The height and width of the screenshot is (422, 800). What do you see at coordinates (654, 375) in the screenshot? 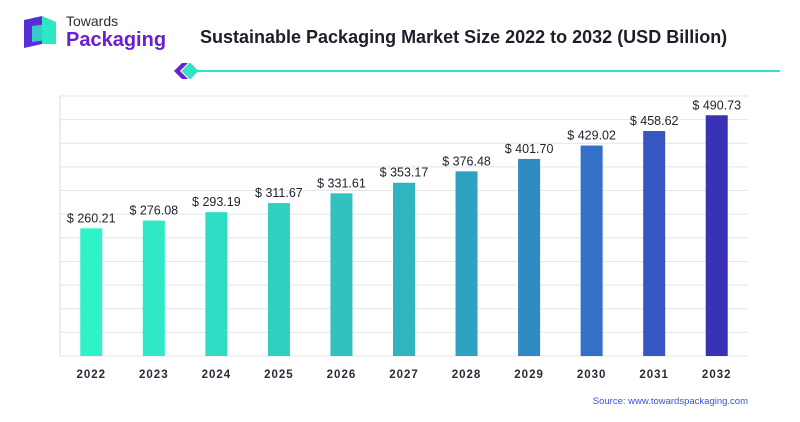
I see `x-tick-label-2031: 2031` at bounding box center [654, 375].